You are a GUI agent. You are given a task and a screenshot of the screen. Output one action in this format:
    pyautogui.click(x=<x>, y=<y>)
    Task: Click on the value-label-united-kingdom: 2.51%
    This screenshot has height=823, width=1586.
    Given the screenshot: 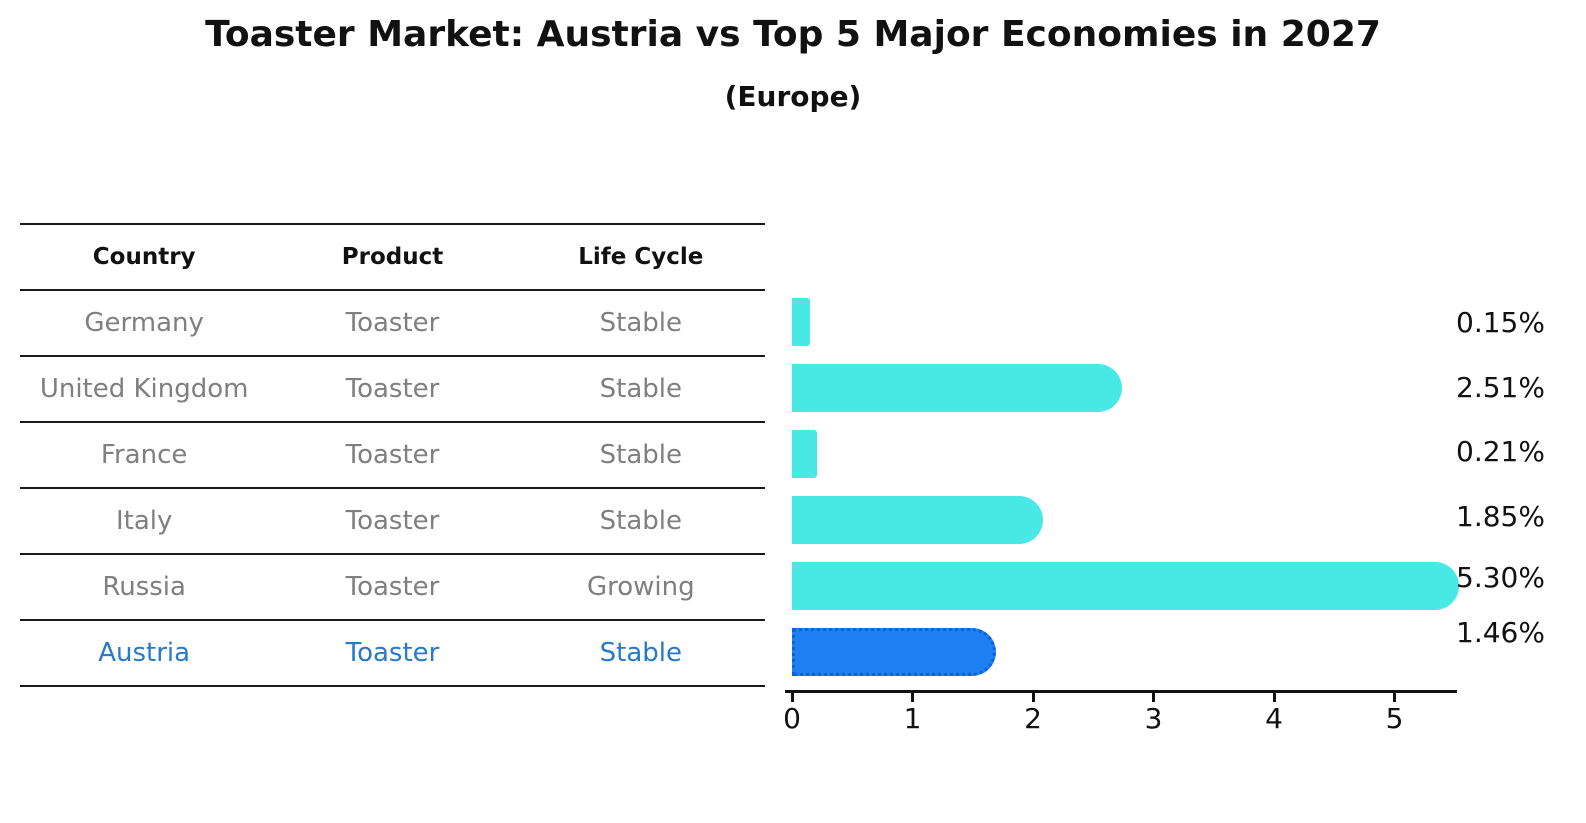 What is the action you would take?
    pyautogui.click(x=1500, y=387)
    